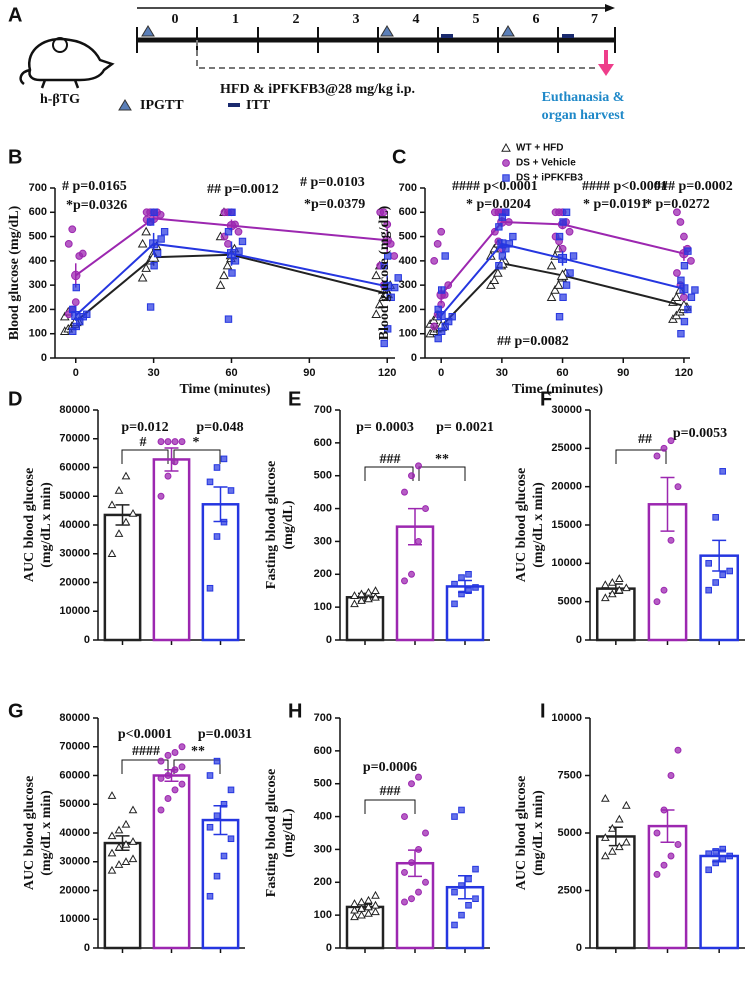  What do you see at coordinates (60, 99) in the screenshot?
I see `model-label: h-βTG` at bounding box center [60, 99].